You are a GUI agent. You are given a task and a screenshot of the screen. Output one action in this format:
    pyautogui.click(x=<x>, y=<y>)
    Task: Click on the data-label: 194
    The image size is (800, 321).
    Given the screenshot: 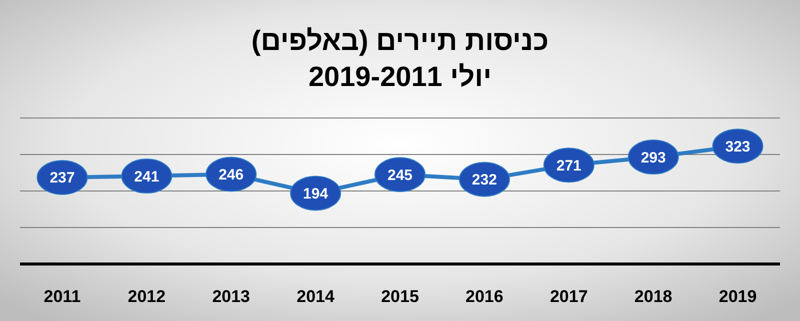 What is the action you would take?
    pyautogui.click(x=316, y=193)
    